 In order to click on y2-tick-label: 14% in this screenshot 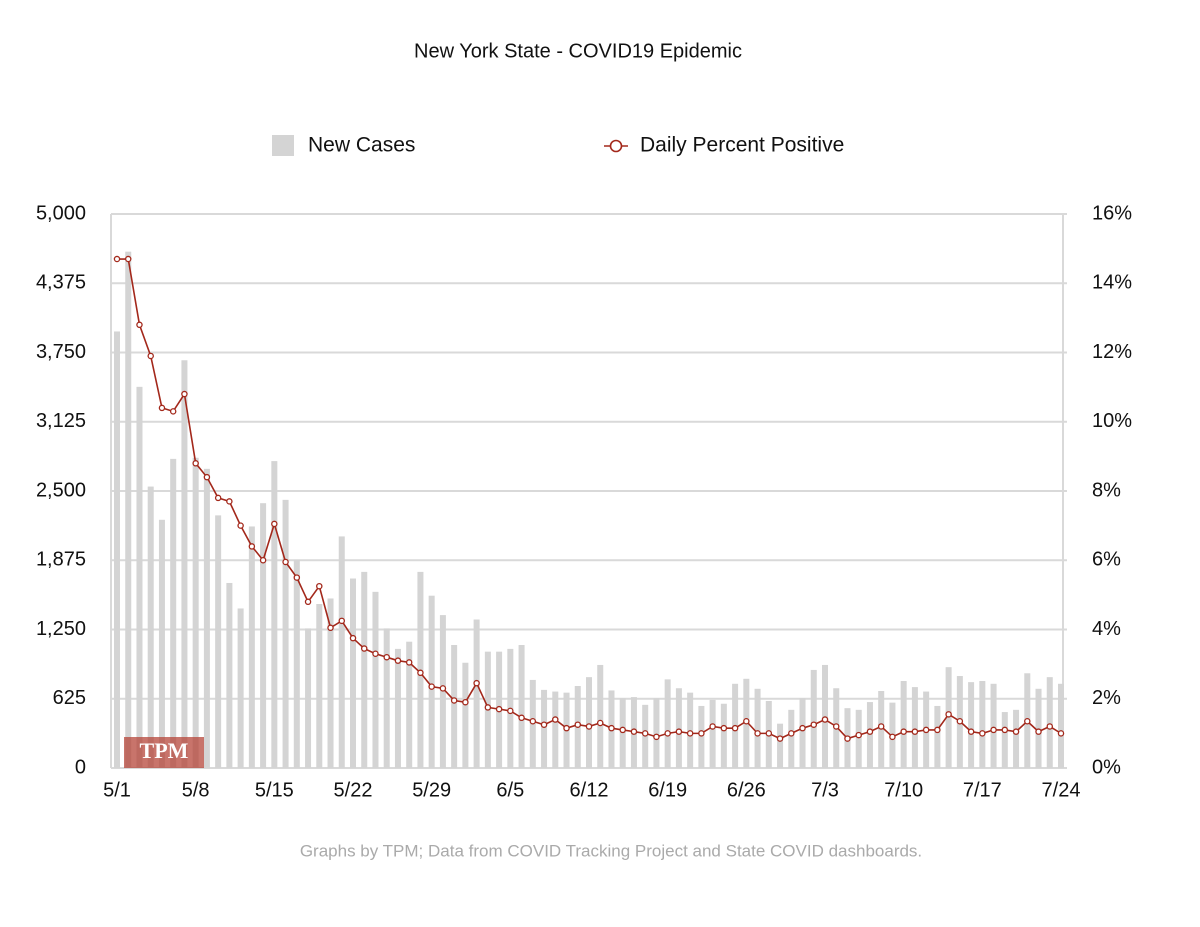, I will do `click(1112, 283)`.